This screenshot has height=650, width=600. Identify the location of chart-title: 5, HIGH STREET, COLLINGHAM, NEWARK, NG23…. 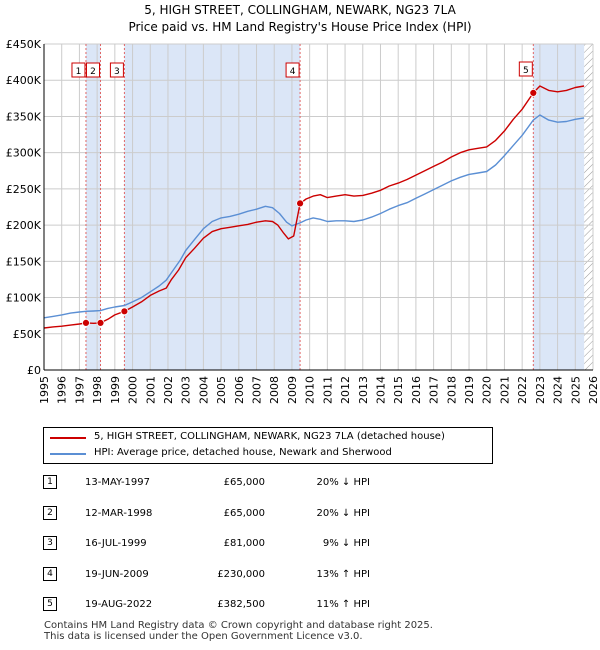
(300, 10).